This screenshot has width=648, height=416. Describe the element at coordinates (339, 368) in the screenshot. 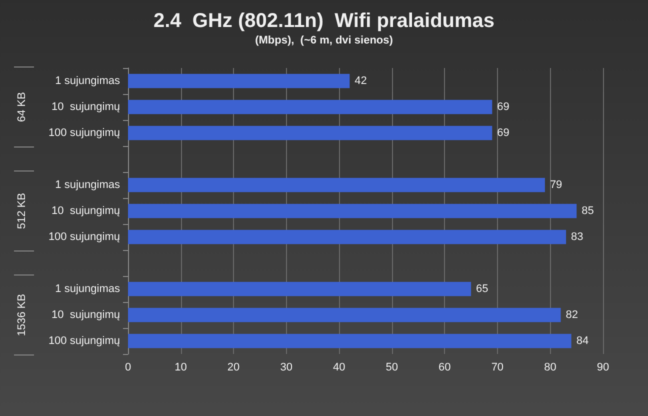

I see `x-tick-label: 40` at that location.